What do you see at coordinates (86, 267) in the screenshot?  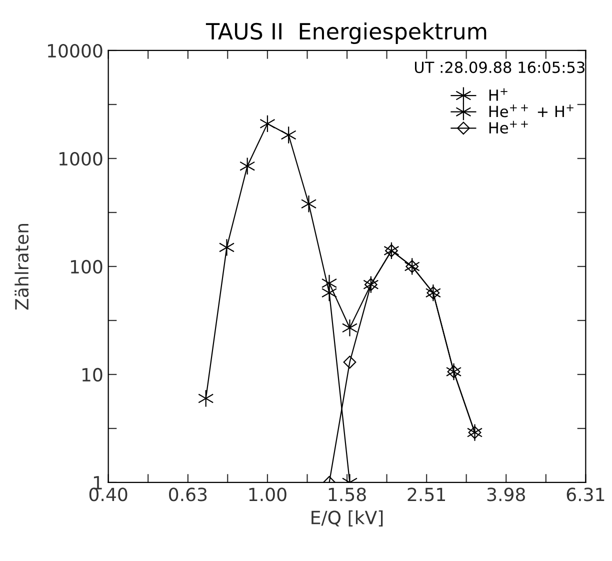 I see `y-tick-label: 100` at bounding box center [86, 267].